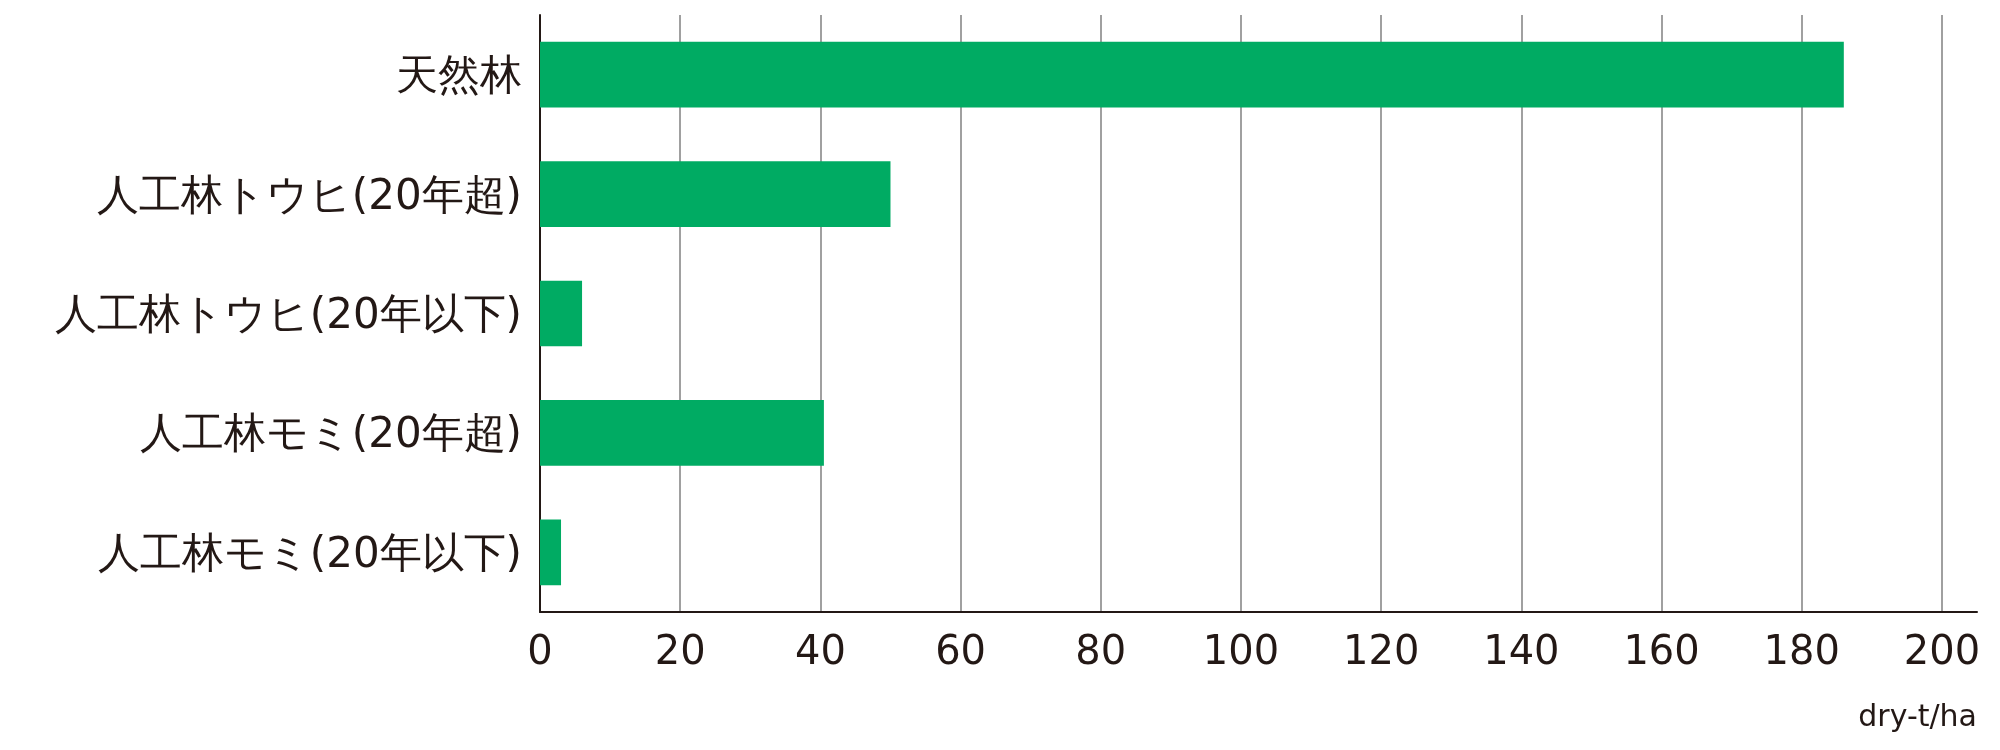 The height and width of the screenshot is (750, 2000). Describe the element at coordinates (1101, 650) in the screenshot. I see `x-tick-label: 80` at that location.